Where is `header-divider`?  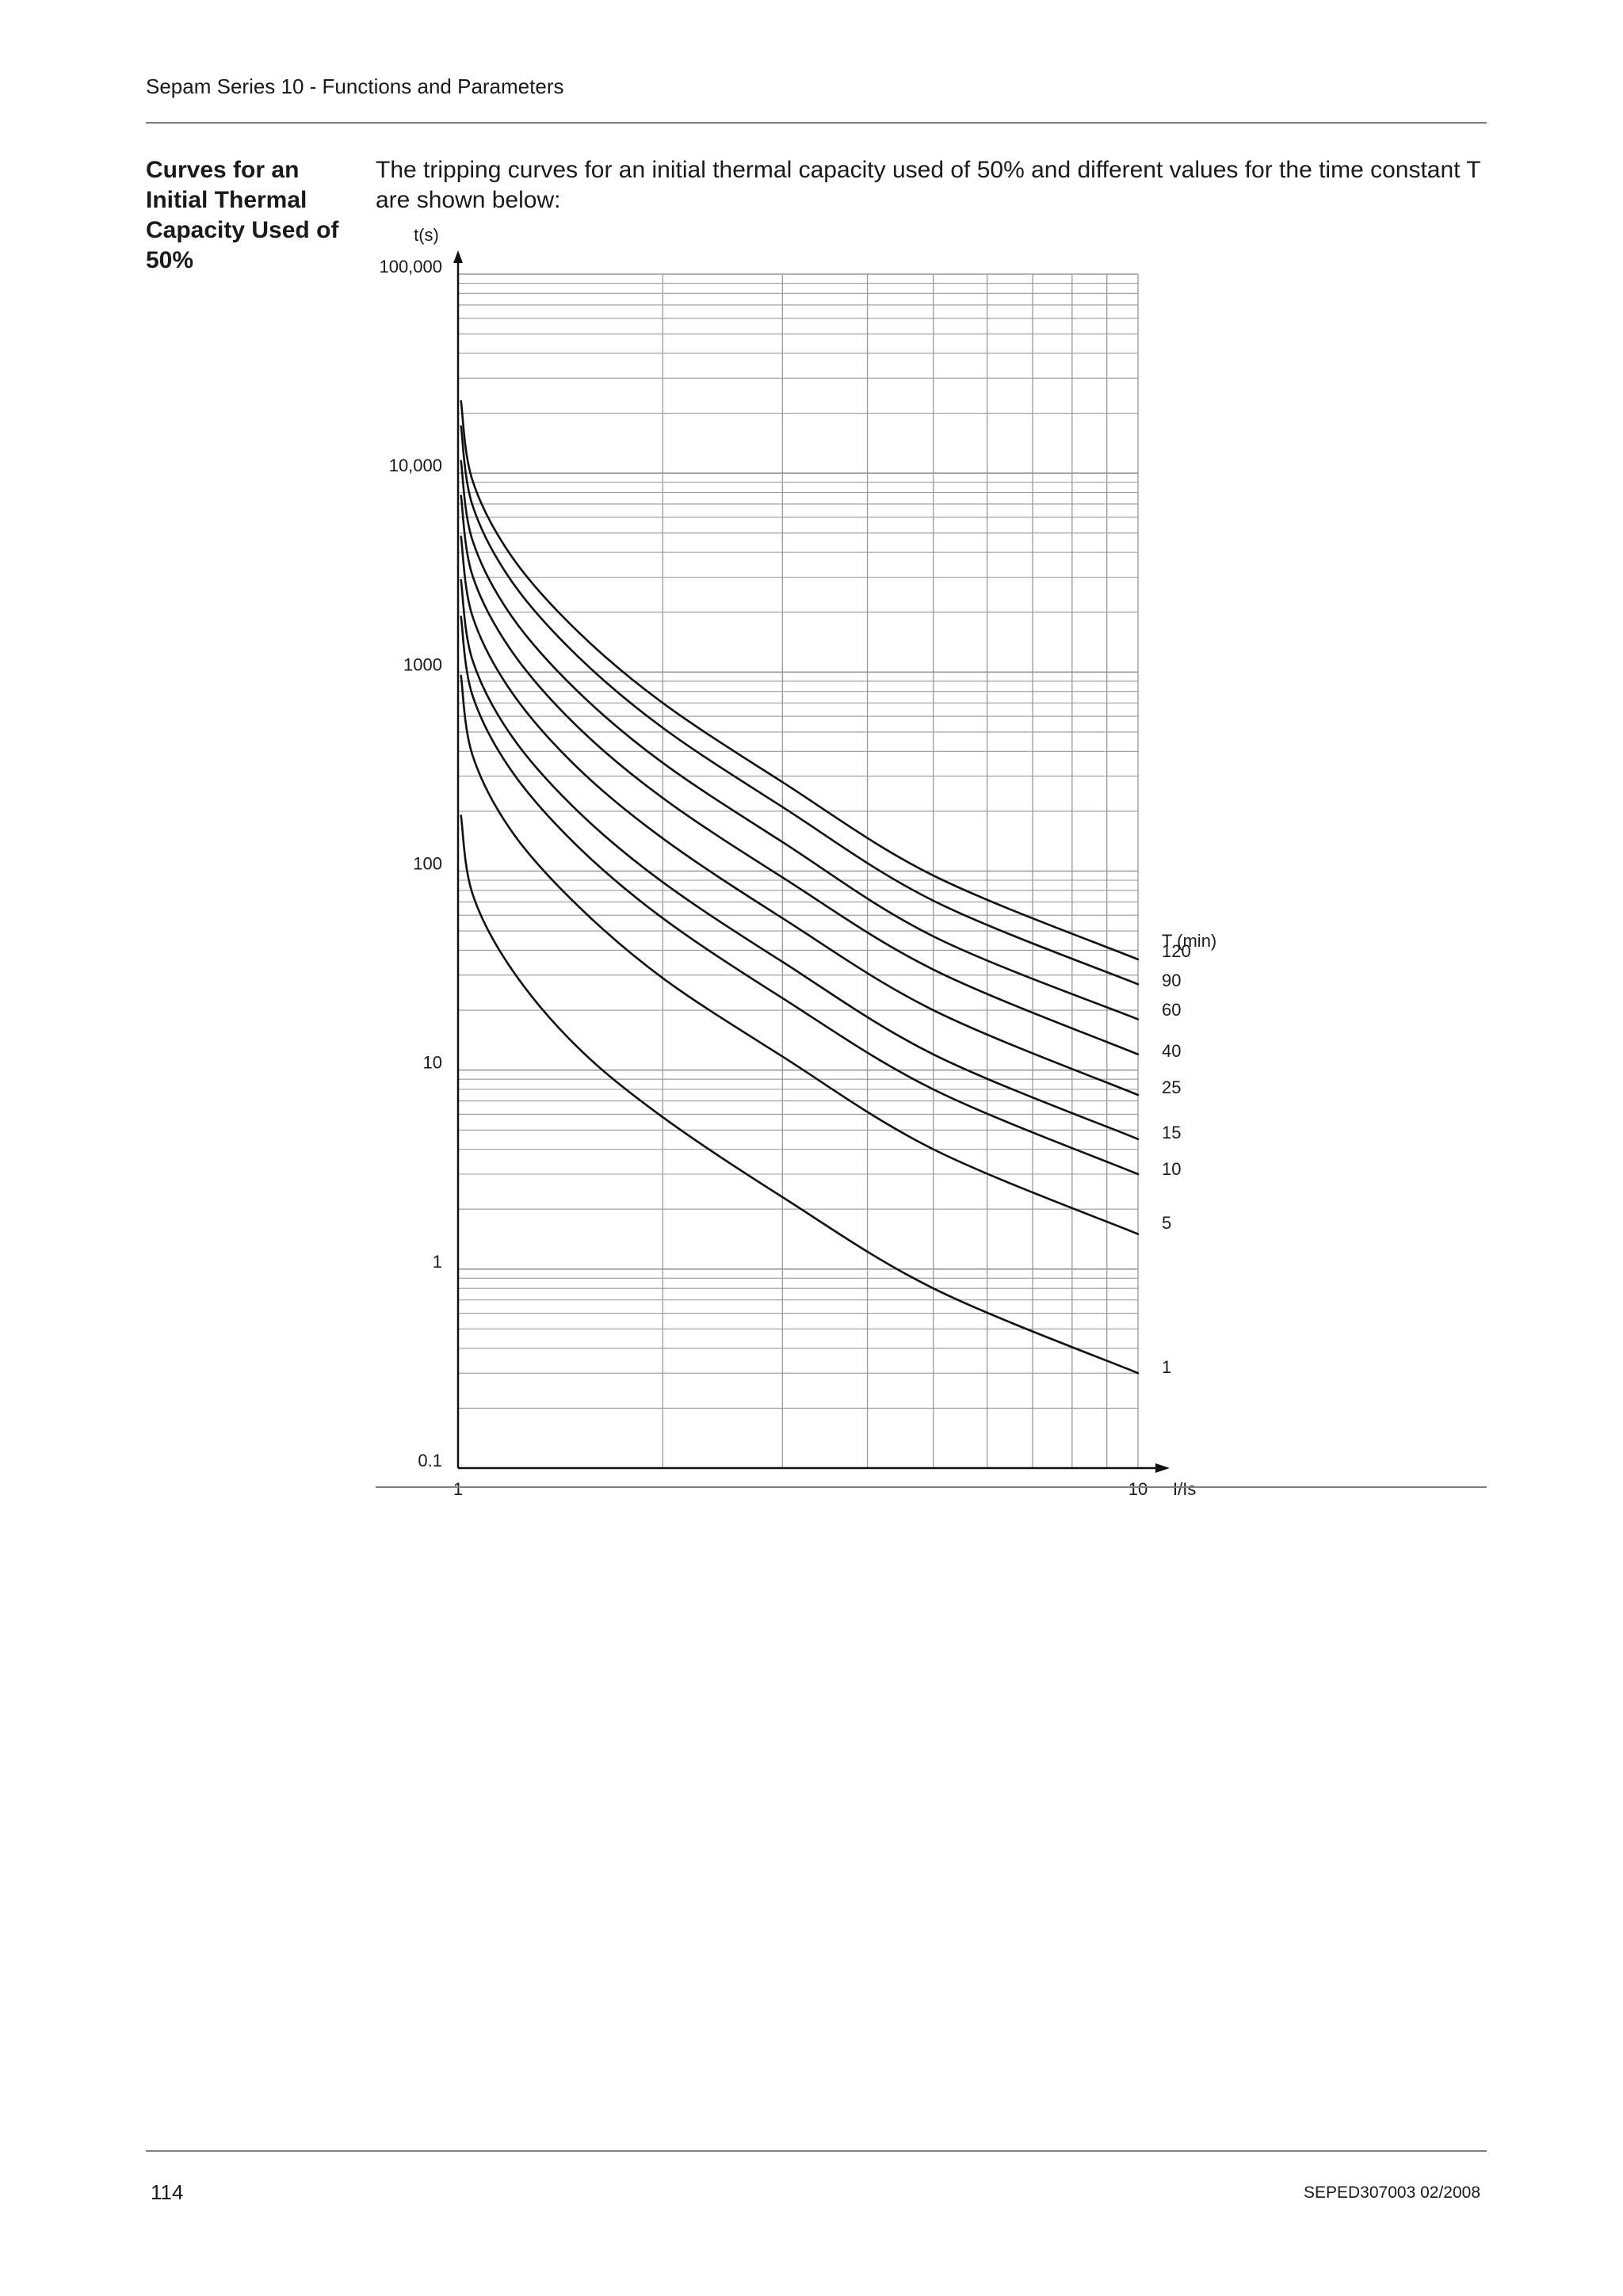 header-divider is located at coordinates (816, 123).